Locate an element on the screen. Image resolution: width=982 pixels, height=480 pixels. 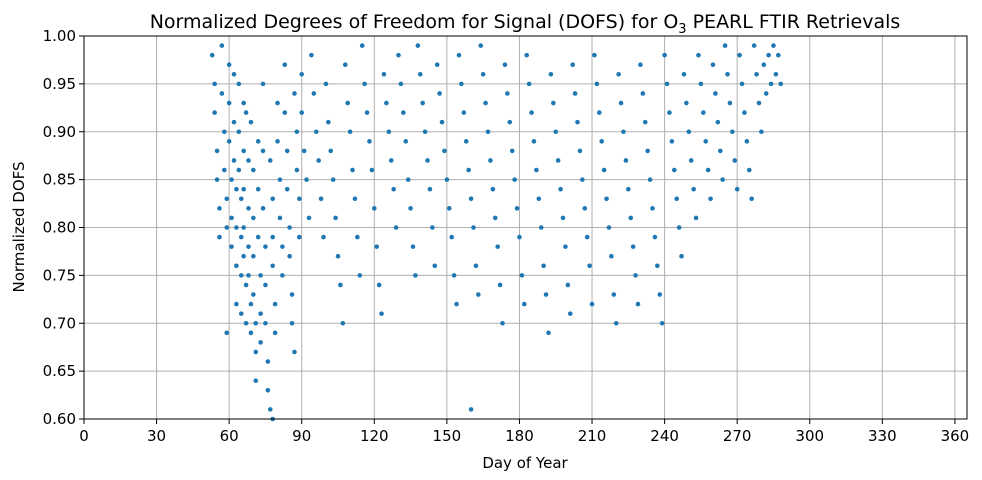
x-axis-ticks: 0 30 60 90 120 150 180 210 240 270 300 330 360 is located at coordinates (524, 432).